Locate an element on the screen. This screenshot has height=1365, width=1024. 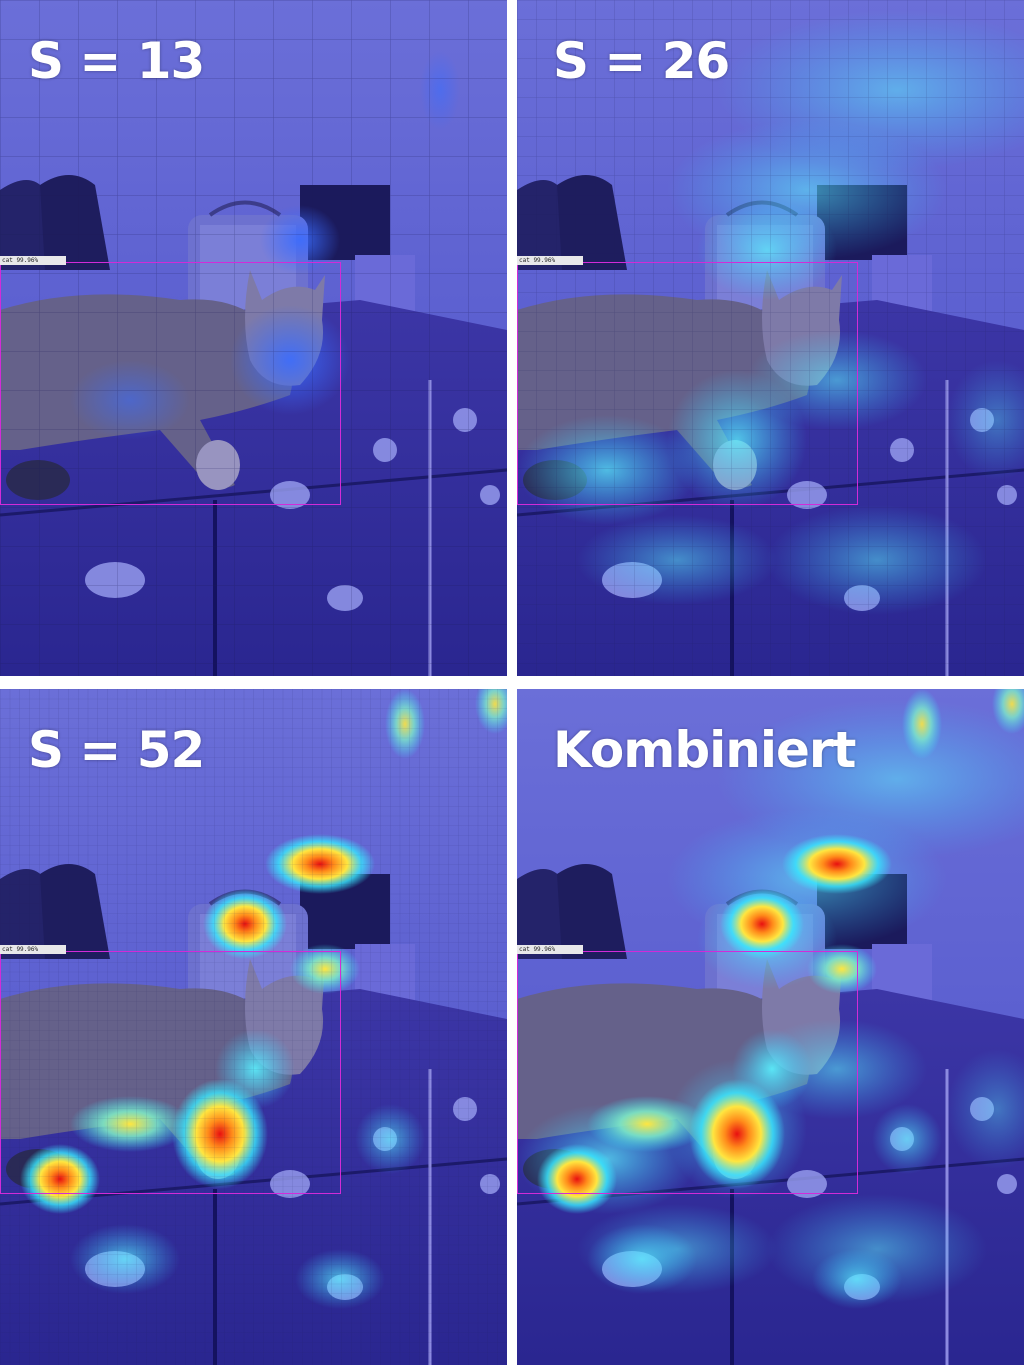
panel-title: S = 52 is located at coordinates (116, 750).